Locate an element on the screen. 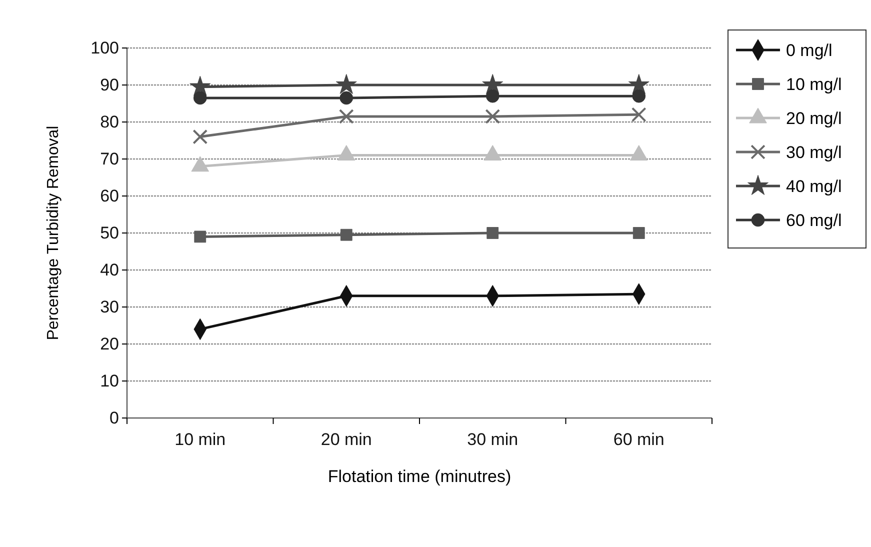 Image resolution: width=871 pixels, height=547 pixels. x-tick-label: 30 min is located at coordinates (492, 439).